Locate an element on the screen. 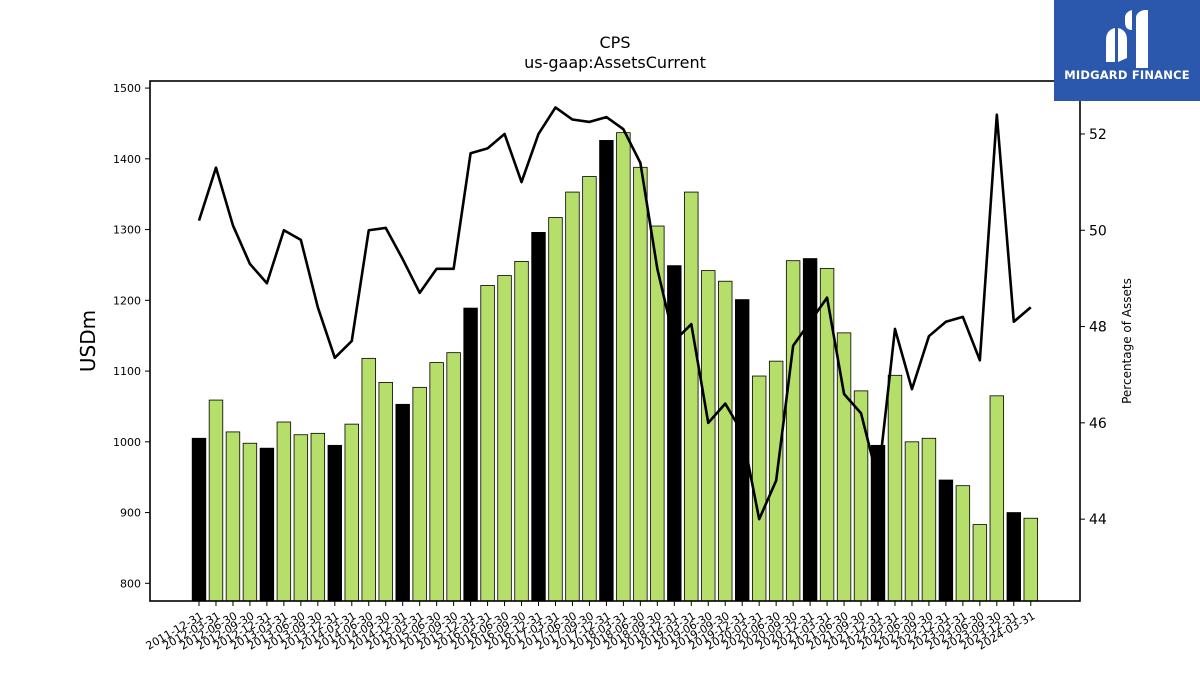 Image resolution: width=1200 pixels, height=675 pixels. y-tick-label: 1100 is located at coordinates (127, 371).